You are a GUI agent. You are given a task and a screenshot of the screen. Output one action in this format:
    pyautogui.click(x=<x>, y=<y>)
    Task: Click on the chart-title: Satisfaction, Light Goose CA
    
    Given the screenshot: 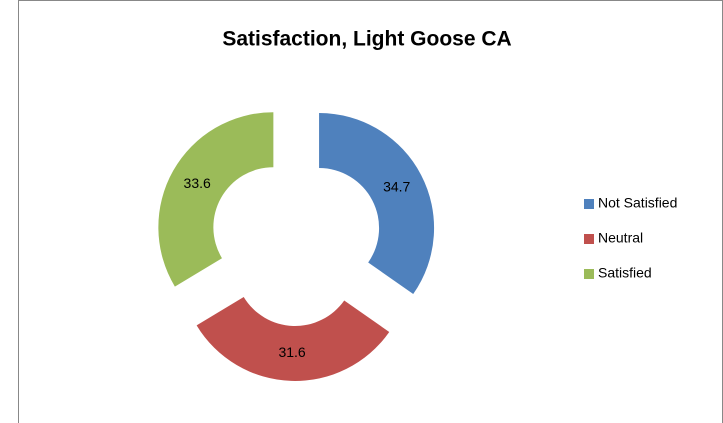 What is the action you would take?
    pyautogui.click(x=366, y=39)
    